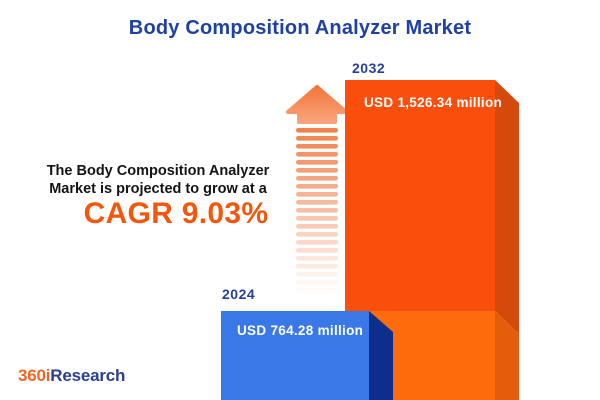 Image resolution: width=600 pixels, height=400 pixels. What do you see at coordinates (158, 171) in the screenshot?
I see `description-line-1: The Body Composition Analyzer` at bounding box center [158, 171].